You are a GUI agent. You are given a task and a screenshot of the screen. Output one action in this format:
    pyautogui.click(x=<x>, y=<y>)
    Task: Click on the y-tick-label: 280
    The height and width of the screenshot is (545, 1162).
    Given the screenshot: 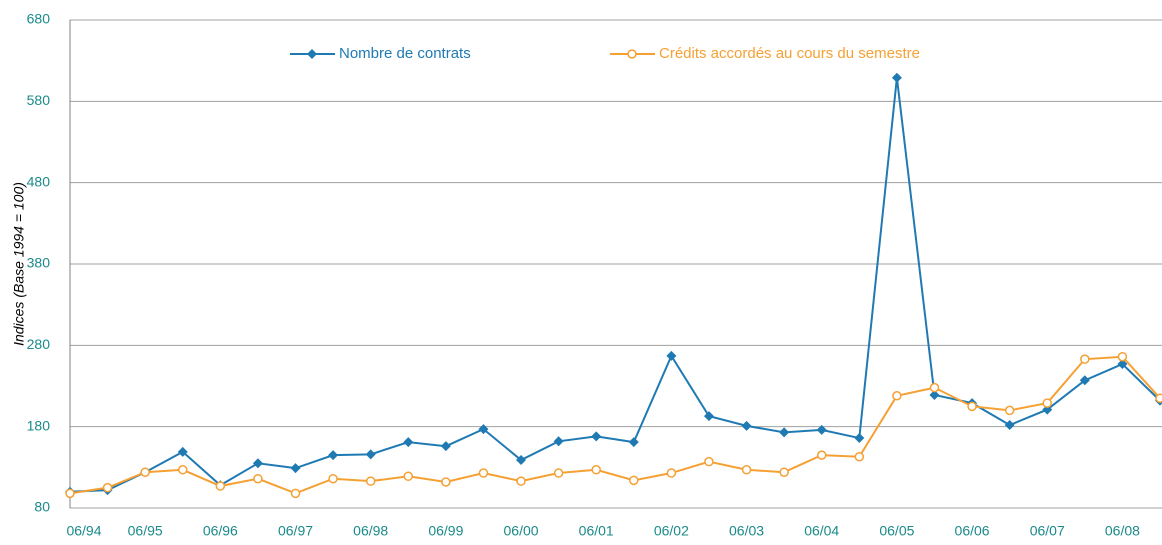 What is the action you would take?
    pyautogui.click(x=39, y=344)
    